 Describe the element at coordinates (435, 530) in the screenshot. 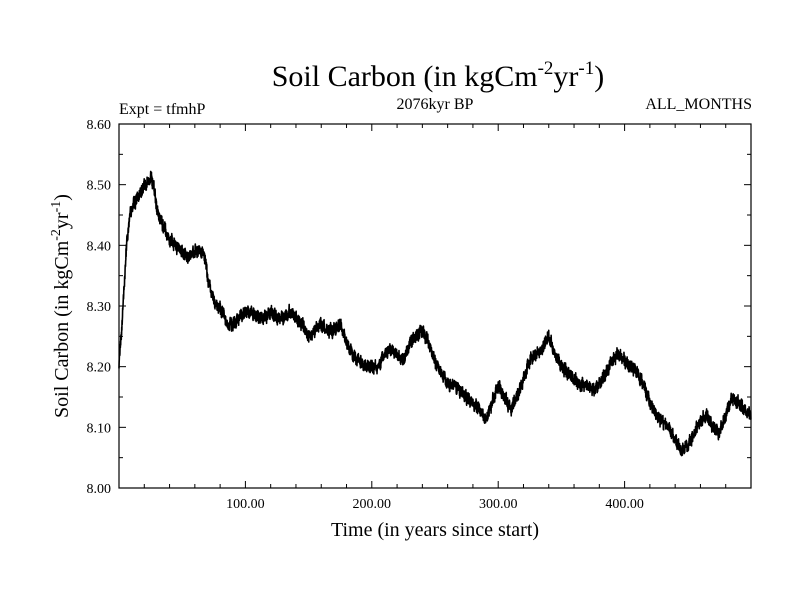

I see `x-axis-label: Time (in years since start)` at that location.